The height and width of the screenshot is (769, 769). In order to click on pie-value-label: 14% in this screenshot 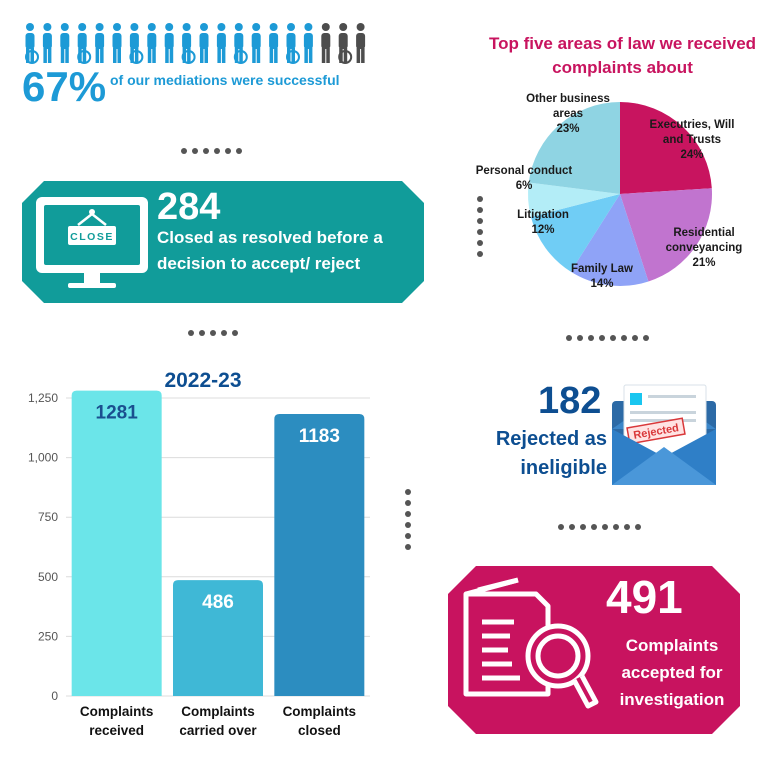, I will do `click(601, 284)`.